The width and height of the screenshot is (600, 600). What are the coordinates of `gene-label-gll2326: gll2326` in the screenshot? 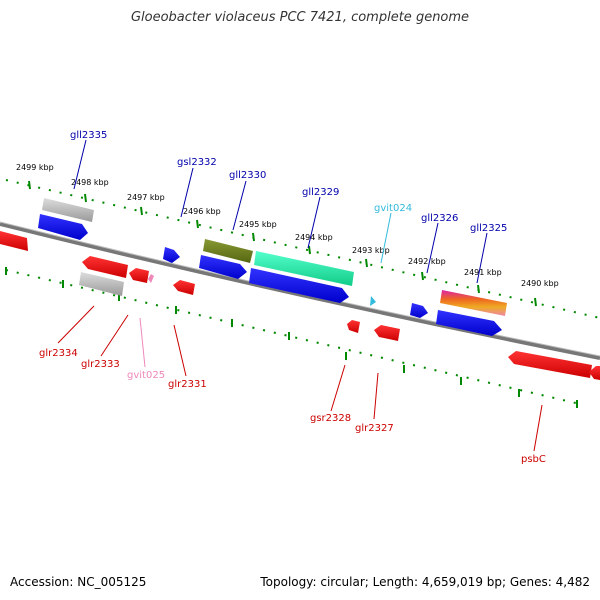 It's located at (439, 218).